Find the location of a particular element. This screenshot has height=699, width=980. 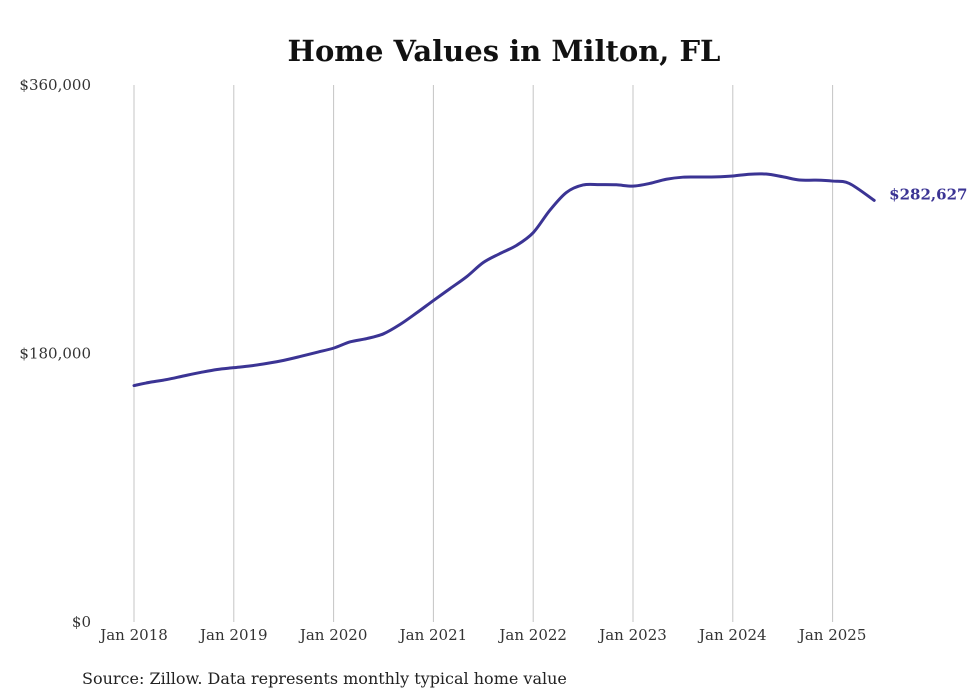

y-tick-label: $0 is located at coordinates (81, 622).